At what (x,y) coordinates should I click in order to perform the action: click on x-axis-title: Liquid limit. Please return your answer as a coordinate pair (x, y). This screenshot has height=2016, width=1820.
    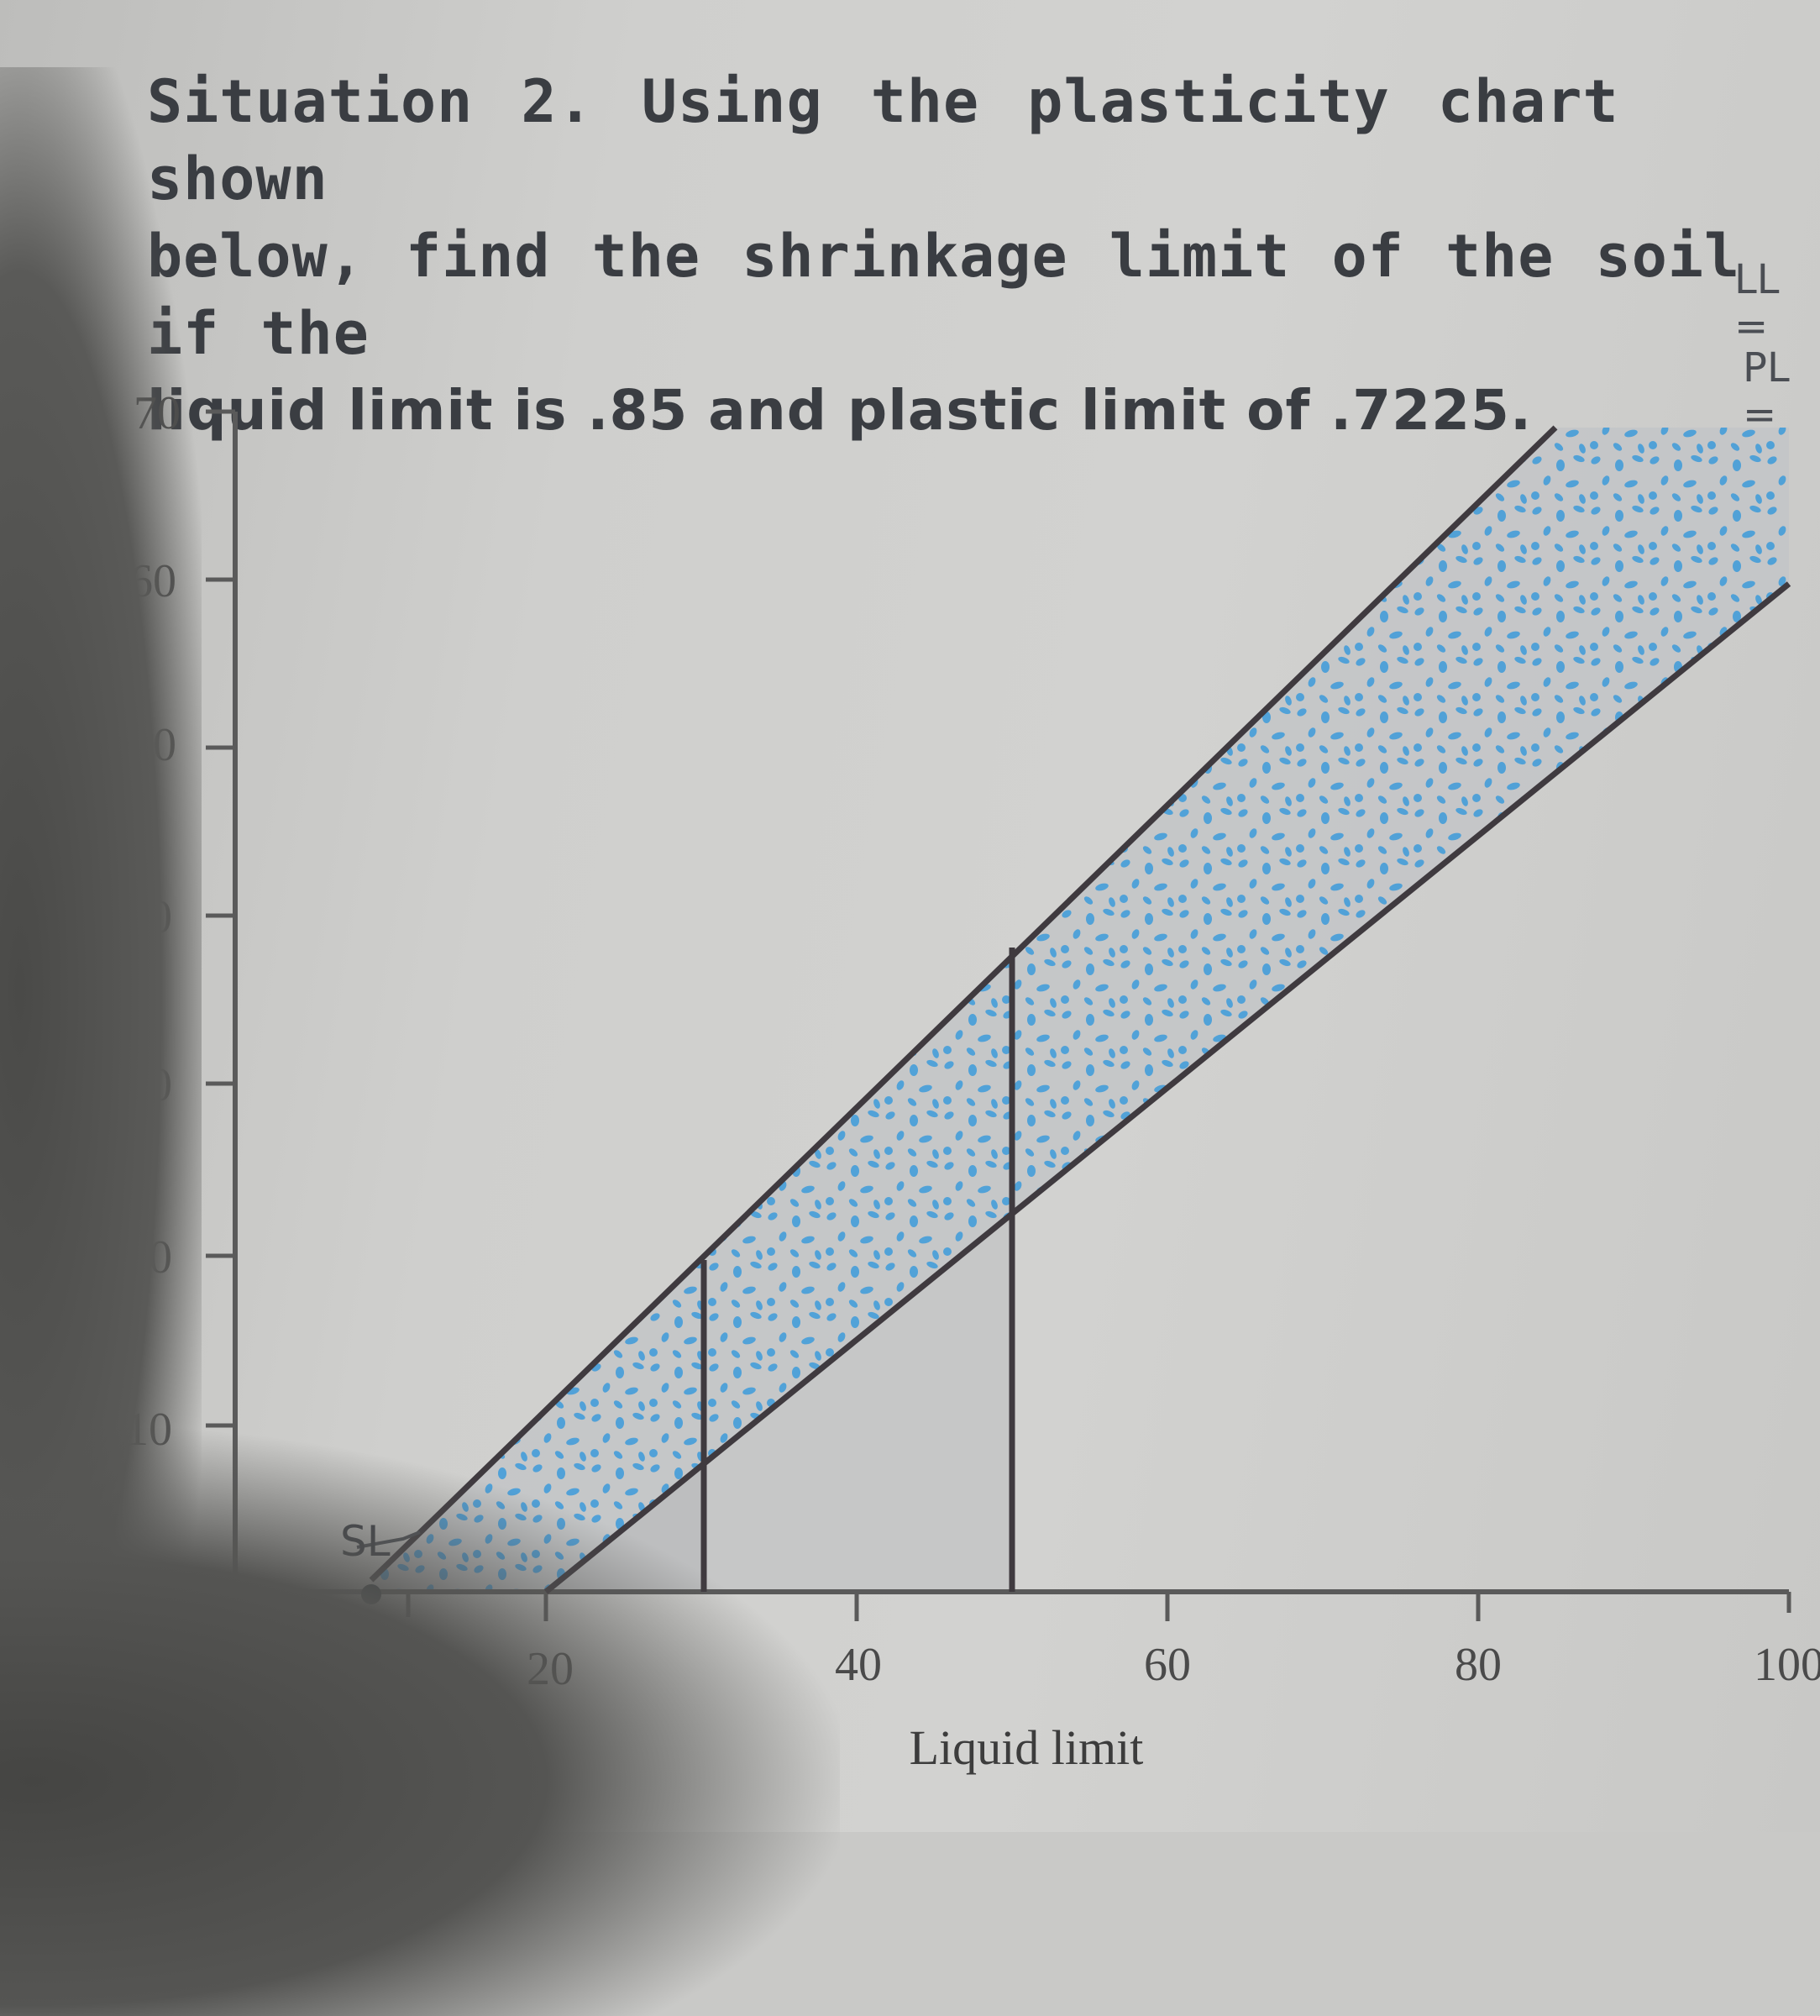
    Looking at the image, I should click on (1027, 1747).